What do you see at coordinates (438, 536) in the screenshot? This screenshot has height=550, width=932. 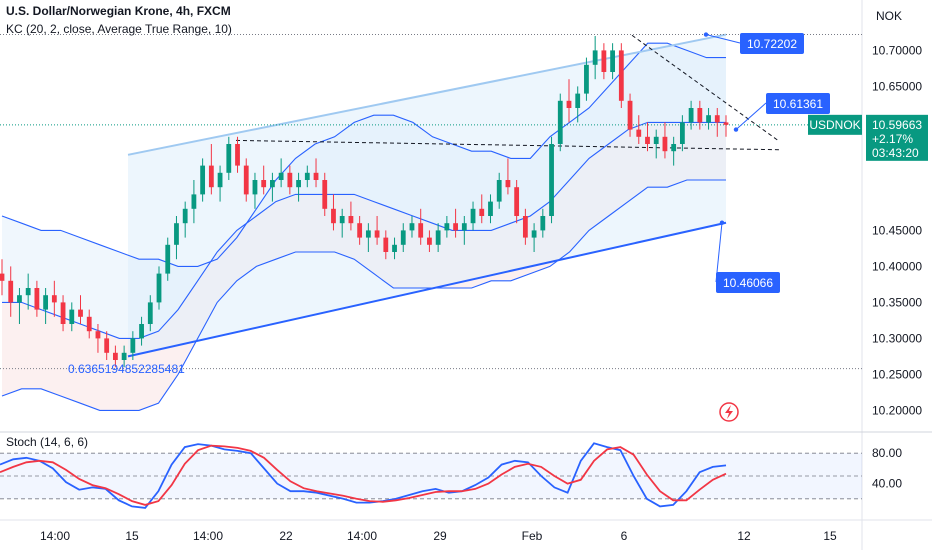 I see `time-axis: 14:00 15 14:00 22 14:00 29 Feb 6 12 15` at bounding box center [438, 536].